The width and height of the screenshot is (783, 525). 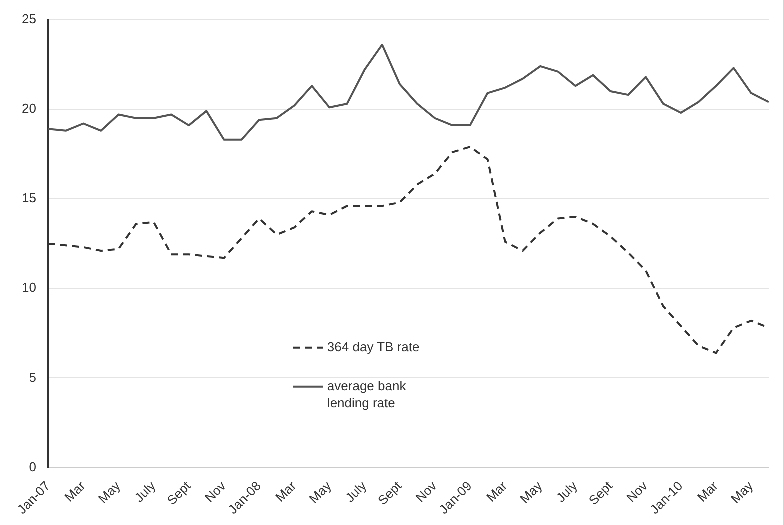 I want to click on y-tick-label: 10, so click(x=29, y=288).